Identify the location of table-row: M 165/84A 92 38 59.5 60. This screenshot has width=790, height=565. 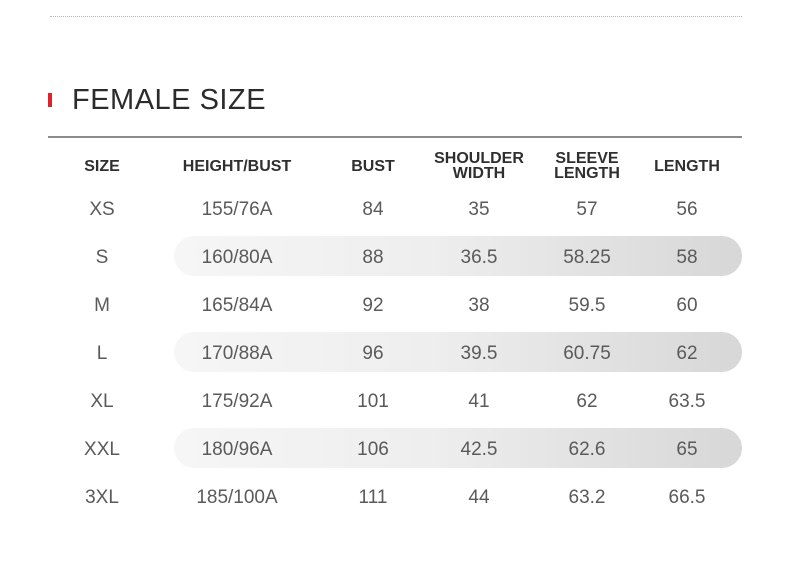
(395, 306).